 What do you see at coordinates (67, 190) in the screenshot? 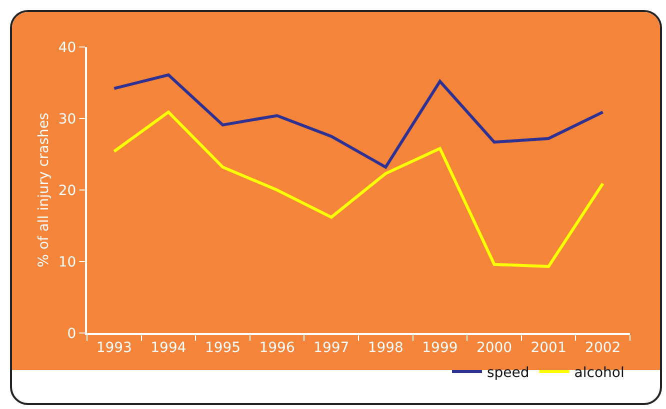
I see `y-tick-label: 20` at bounding box center [67, 190].